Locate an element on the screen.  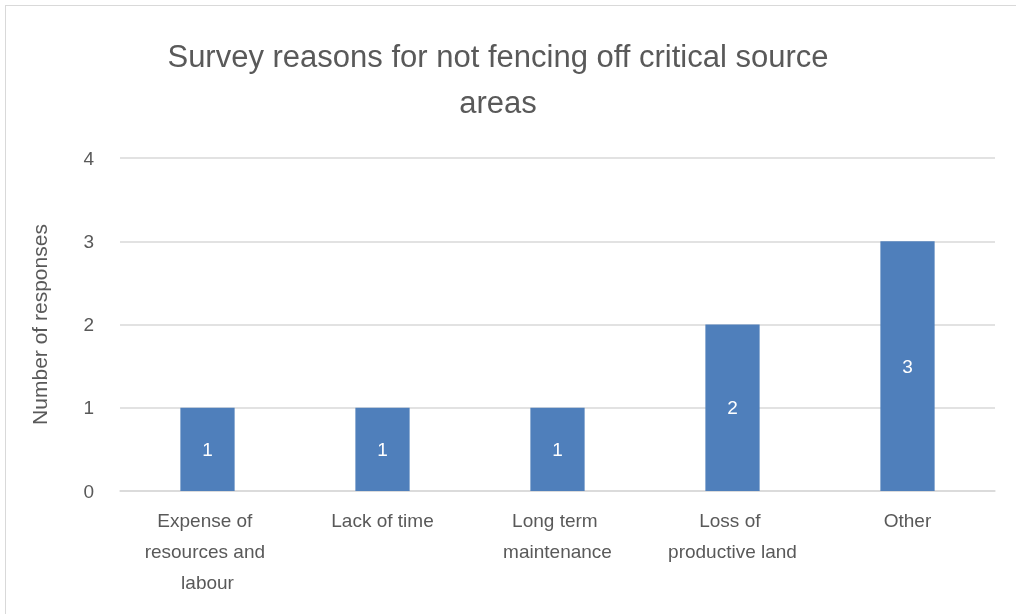
x-tick-label: Expense of resources and labour is located at coordinates (207, 551).